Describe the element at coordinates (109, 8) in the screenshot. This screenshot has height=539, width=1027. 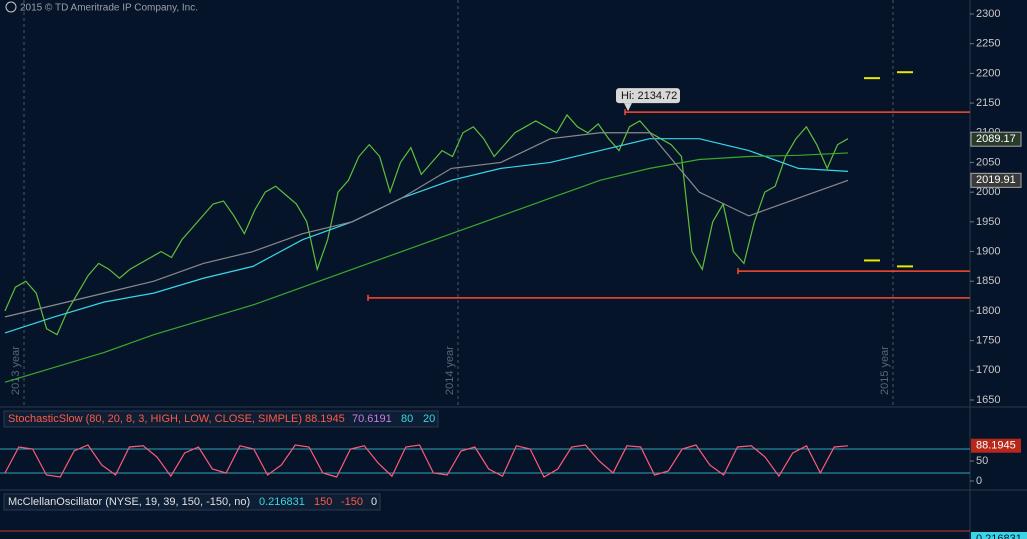
I see `copyright: 2015 © TD Ameritrade IP Company, Inc.` at that location.